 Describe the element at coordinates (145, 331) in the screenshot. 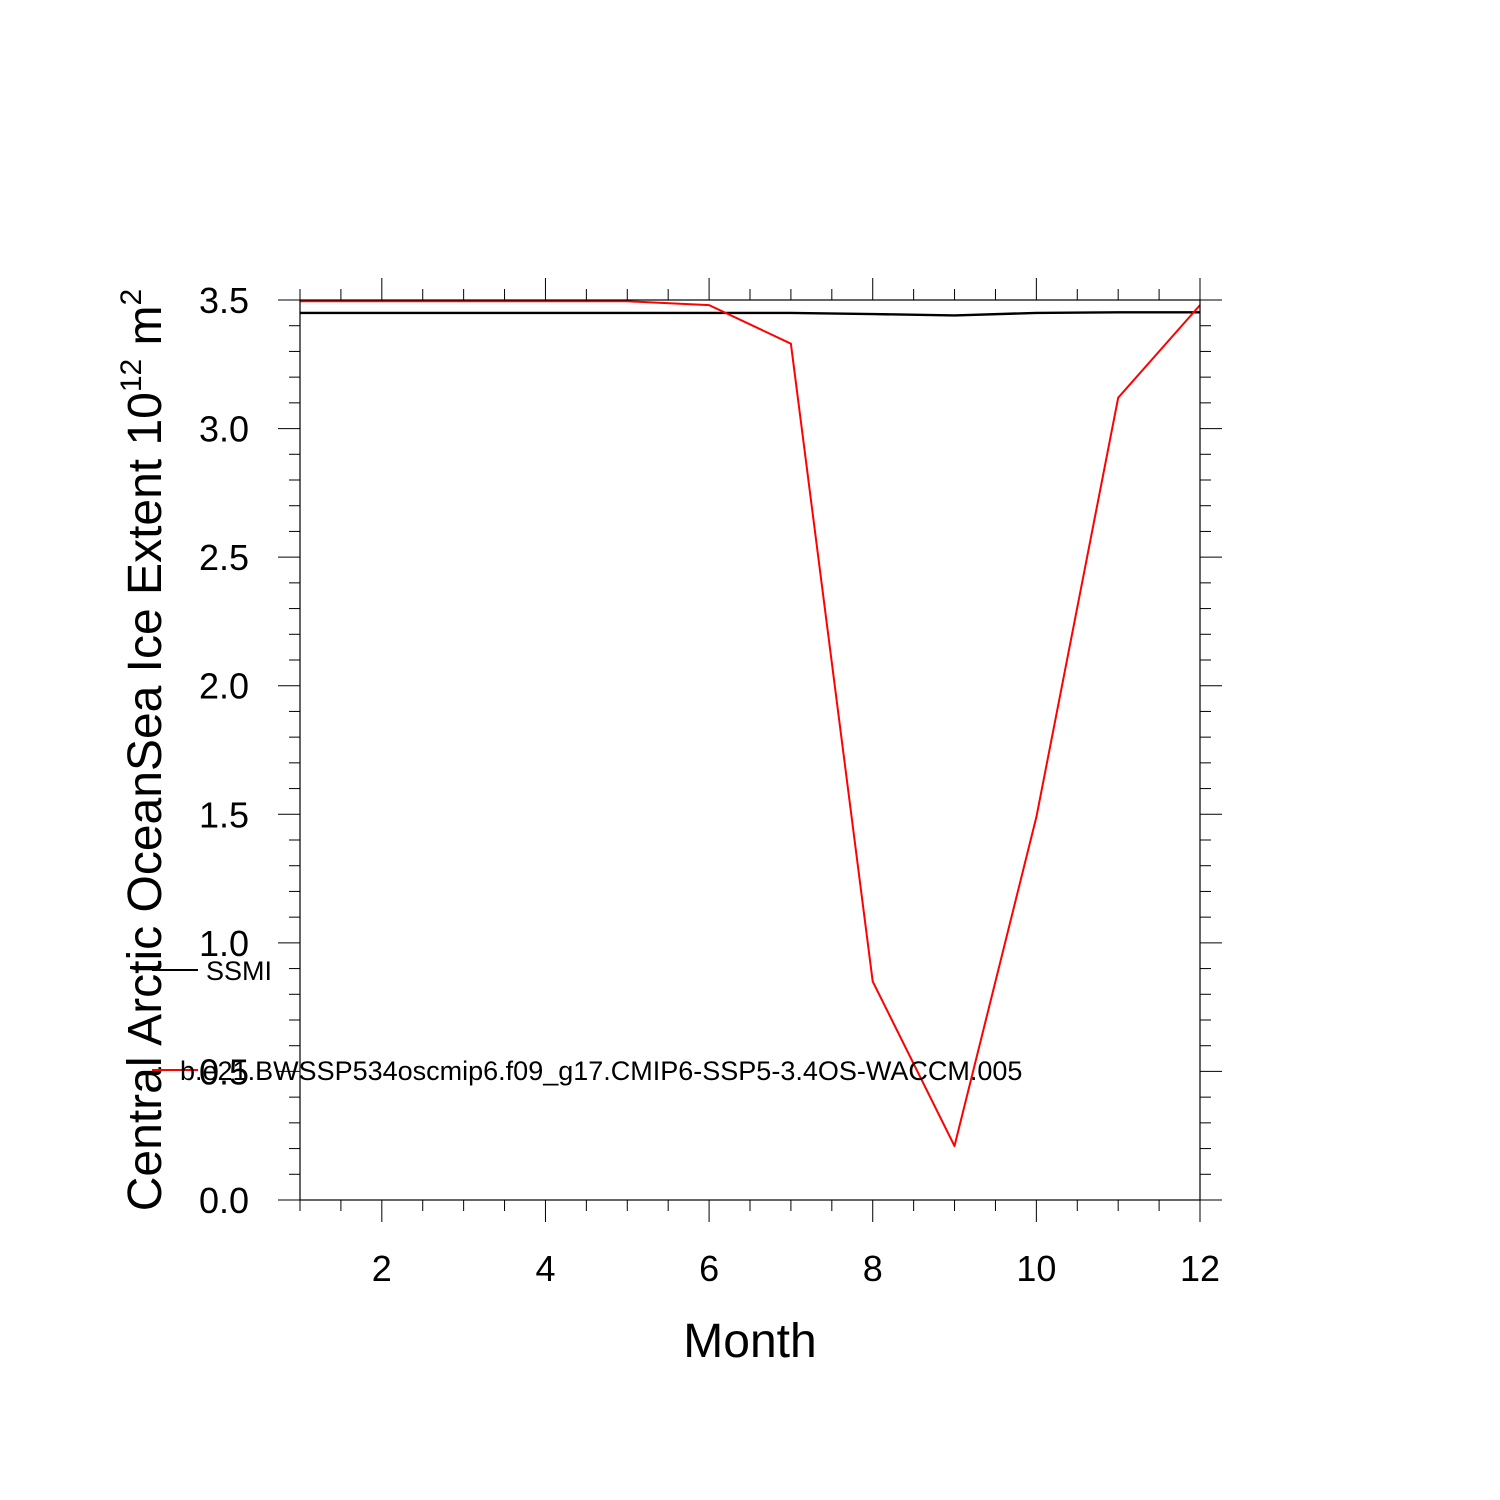

I see `y-axis-title-unit: m` at that location.